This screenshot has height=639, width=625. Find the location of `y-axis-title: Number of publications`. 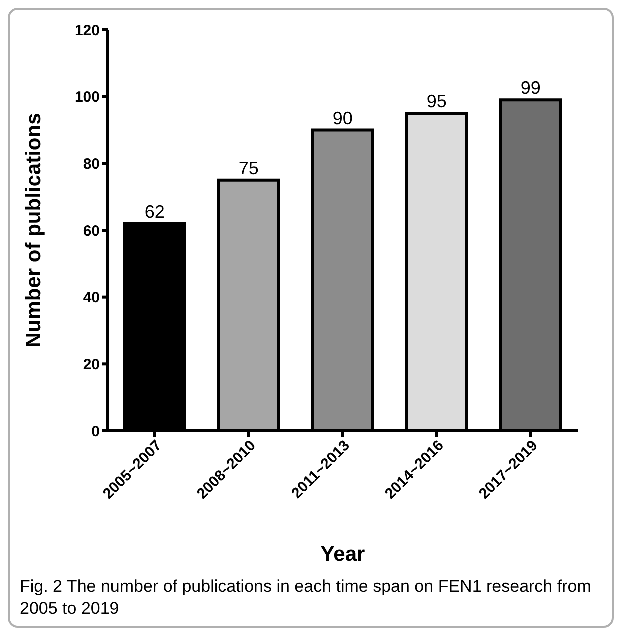

y-axis-title: Number of publications is located at coordinates (34, 230).